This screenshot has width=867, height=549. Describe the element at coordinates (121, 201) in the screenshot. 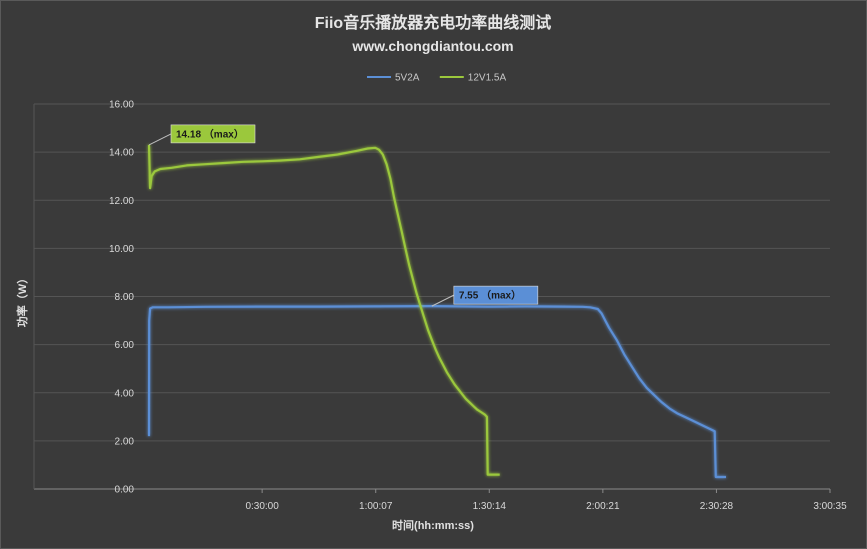

I see `y-tick-label: 12.00` at that location.